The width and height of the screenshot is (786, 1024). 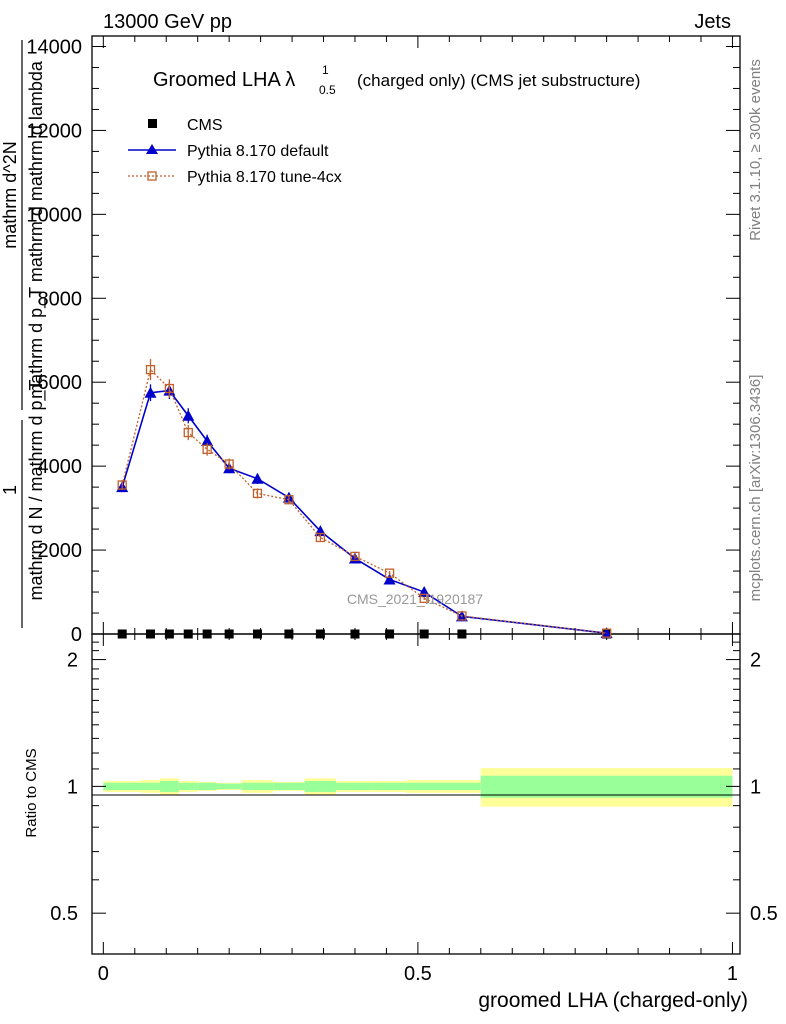 What do you see at coordinates (60, 299) in the screenshot?
I see `y-tick-label: 8000` at bounding box center [60, 299].